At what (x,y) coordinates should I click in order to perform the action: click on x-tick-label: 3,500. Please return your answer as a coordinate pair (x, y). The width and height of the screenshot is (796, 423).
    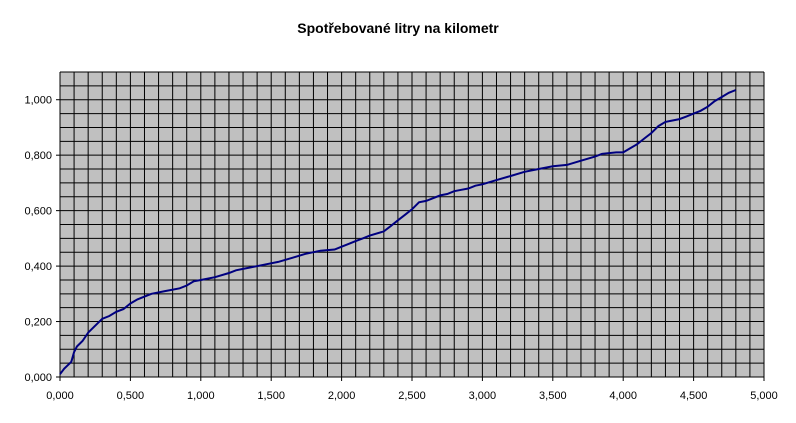
    Looking at the image, I should click on (553, 396).